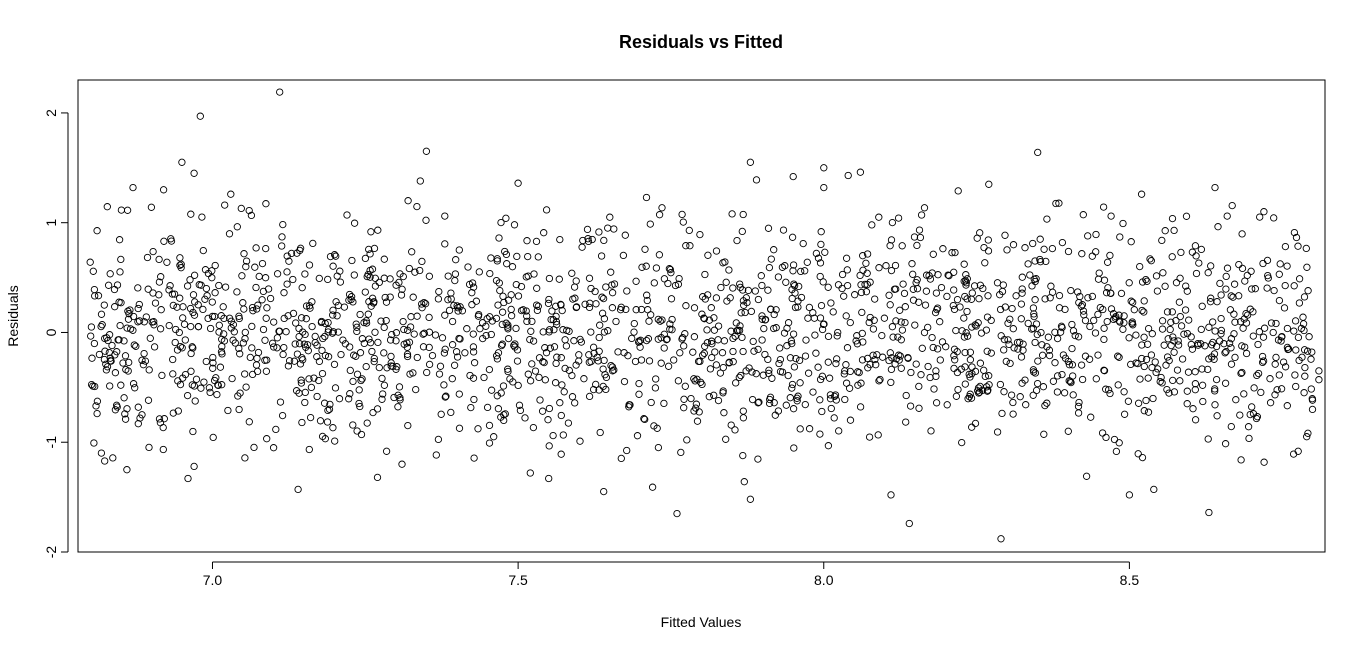 The height and width of the screenshot is (651, 1366). Describe the element at coordinates (13, 315) in the screenshot. I see `y-axis-label: Residuals` at that location.